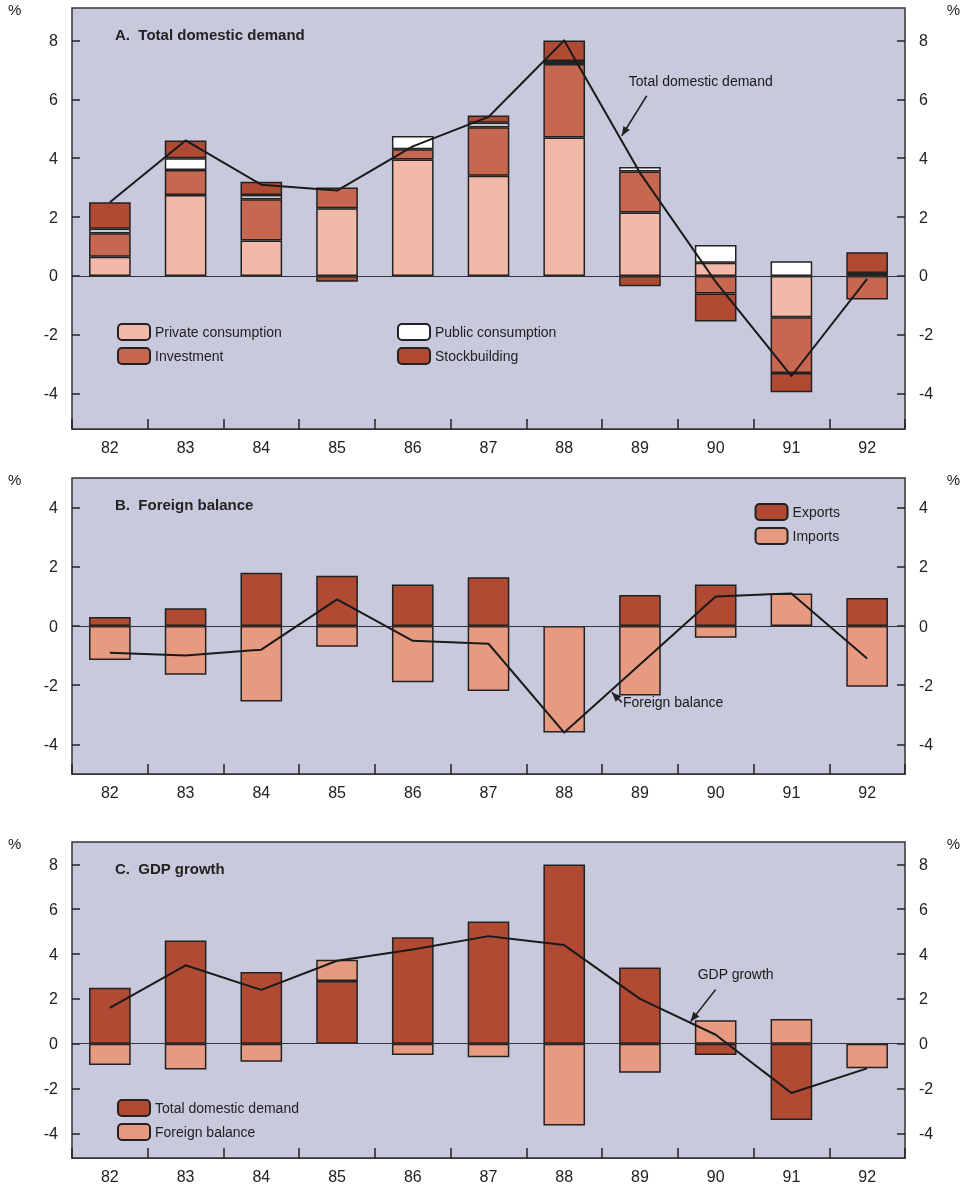  What do you see at coordinates (735, 974) in the screenshot?
I see `text: GDP growth` at bounding box center [735, 974].